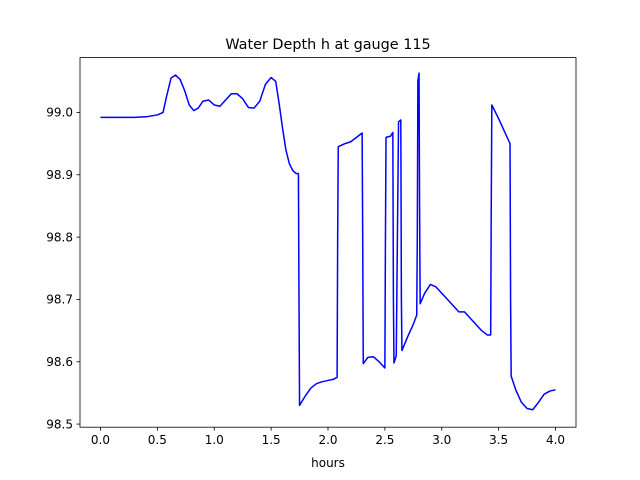 The image size is (640, 480). Describe the element at coordinates (555, 440) in the screenshot. I see `x-tick-label: 4.0` at that location.